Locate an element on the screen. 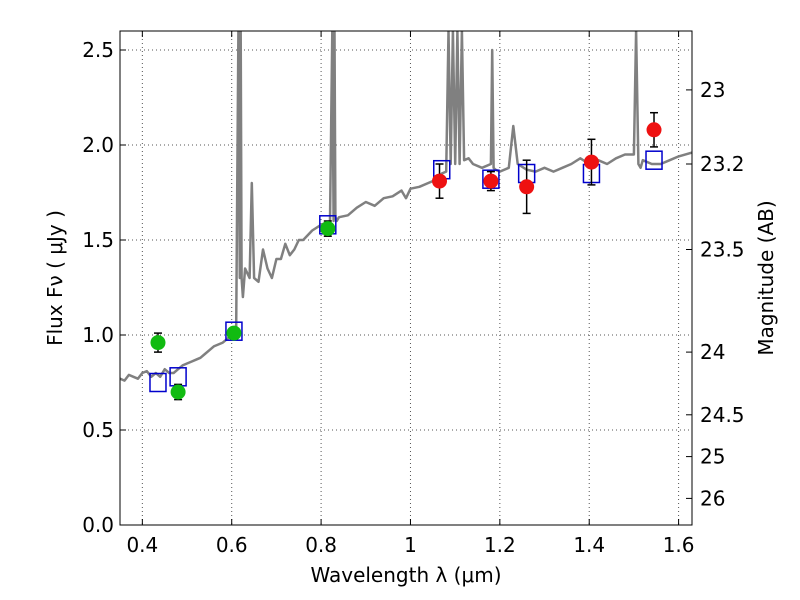 This screenshot has width=800, height=600. magnitude-tick-label: 25 is located at coordinates (712, 457).